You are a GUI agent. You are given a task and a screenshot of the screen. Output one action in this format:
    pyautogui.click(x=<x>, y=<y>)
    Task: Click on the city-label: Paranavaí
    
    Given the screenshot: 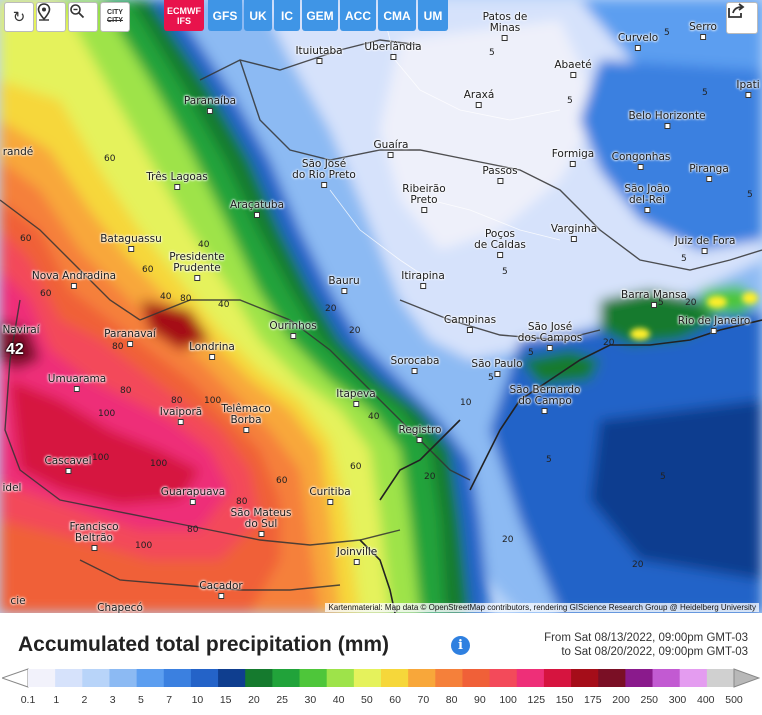 What is the action you would take?
    pyautogui.click(x=130, y=338)
    